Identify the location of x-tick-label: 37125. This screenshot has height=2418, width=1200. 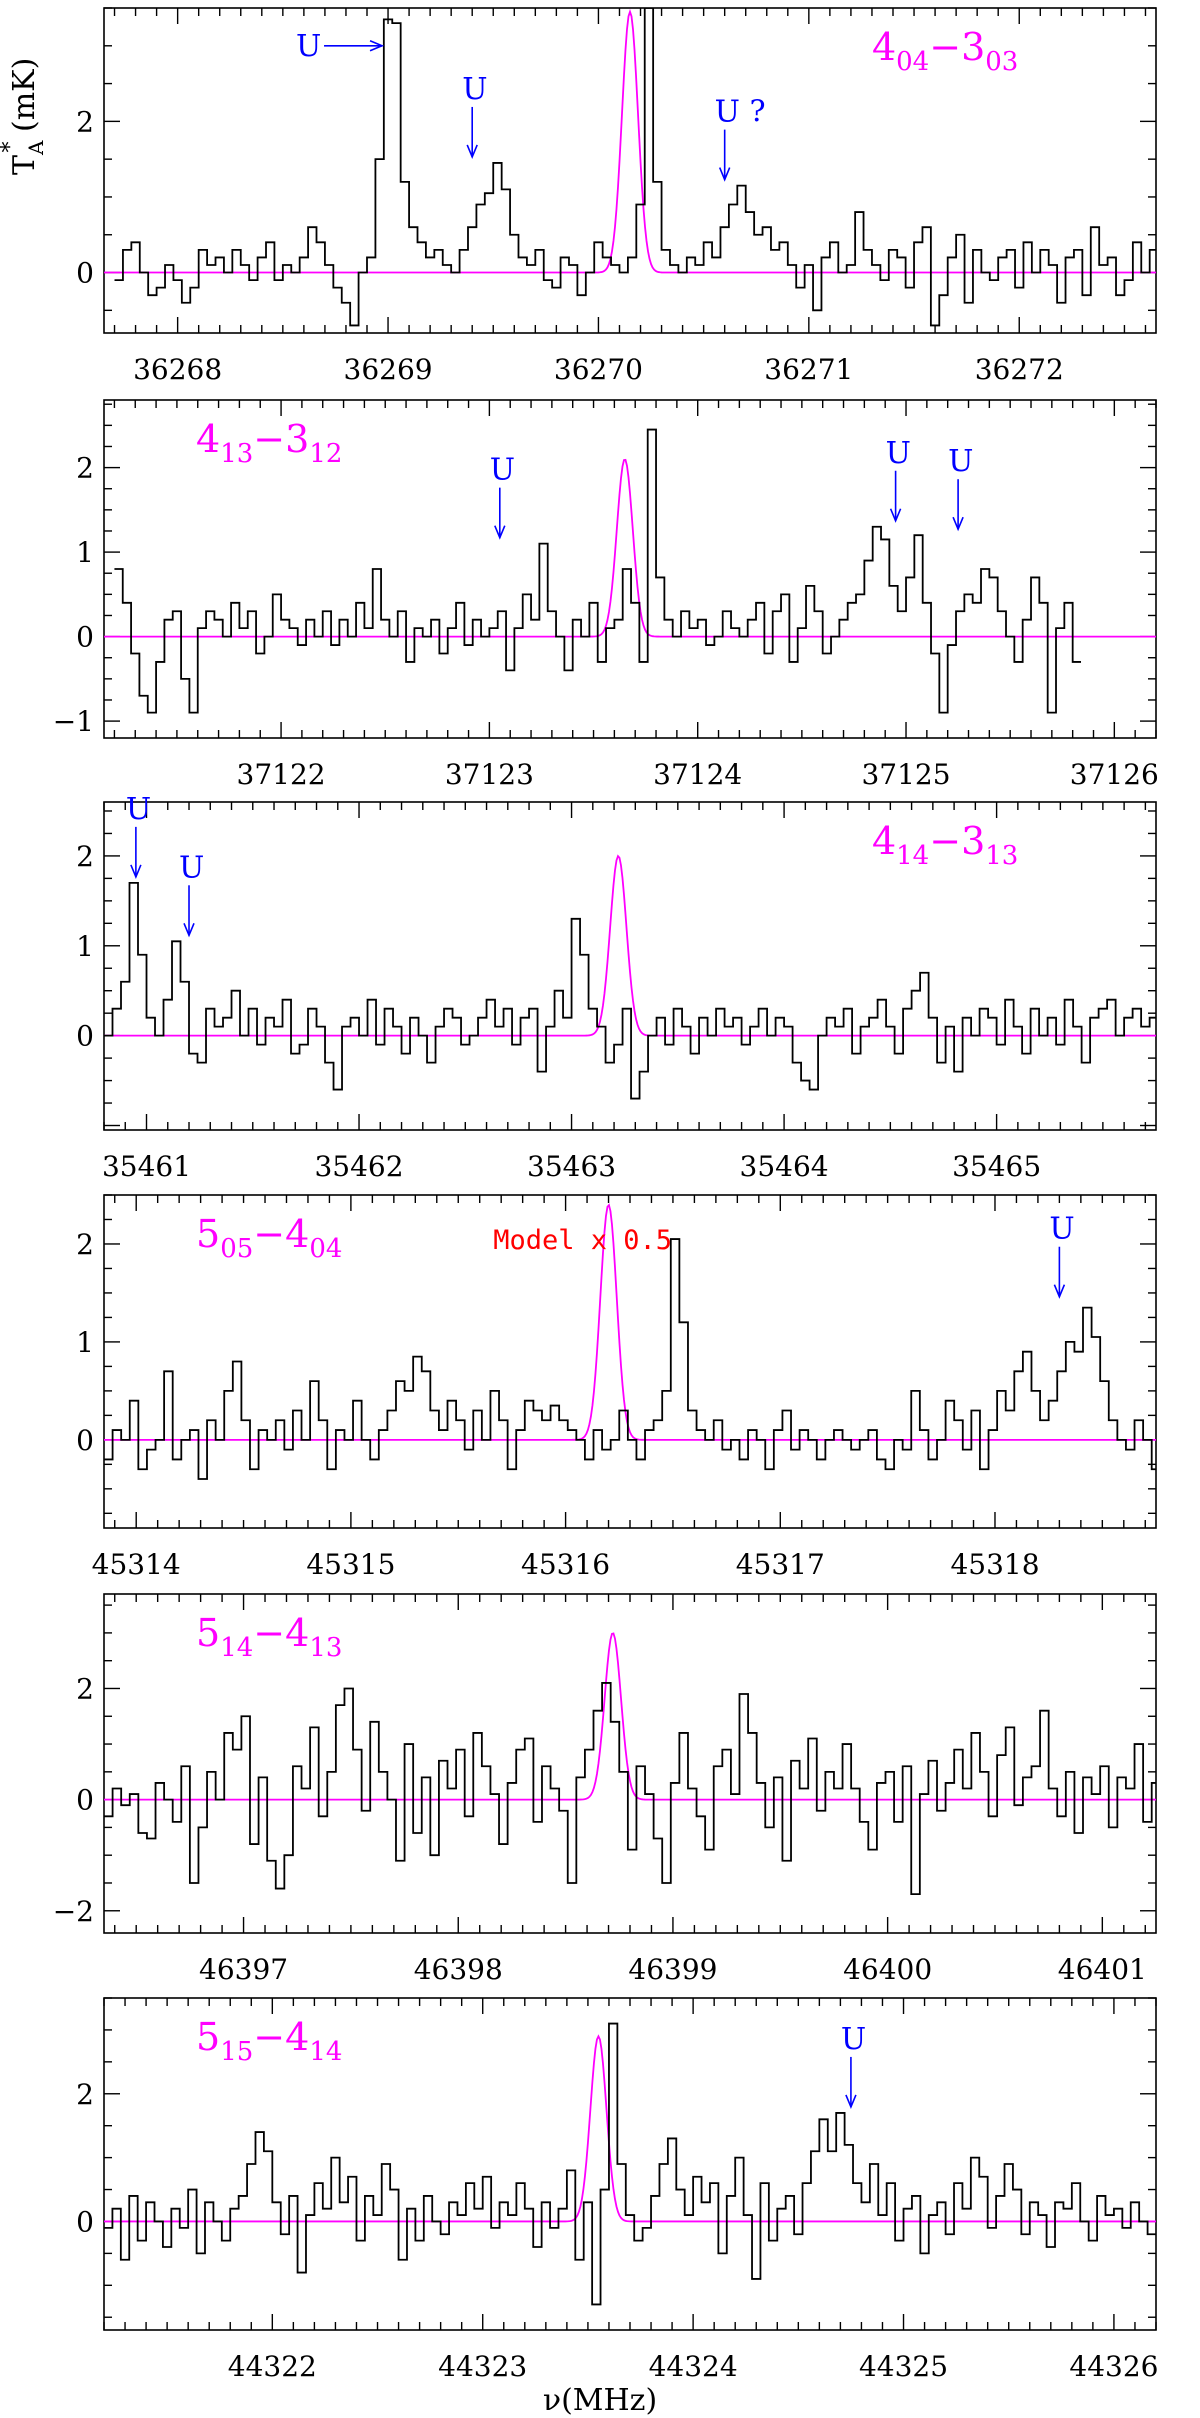
(905, 774).